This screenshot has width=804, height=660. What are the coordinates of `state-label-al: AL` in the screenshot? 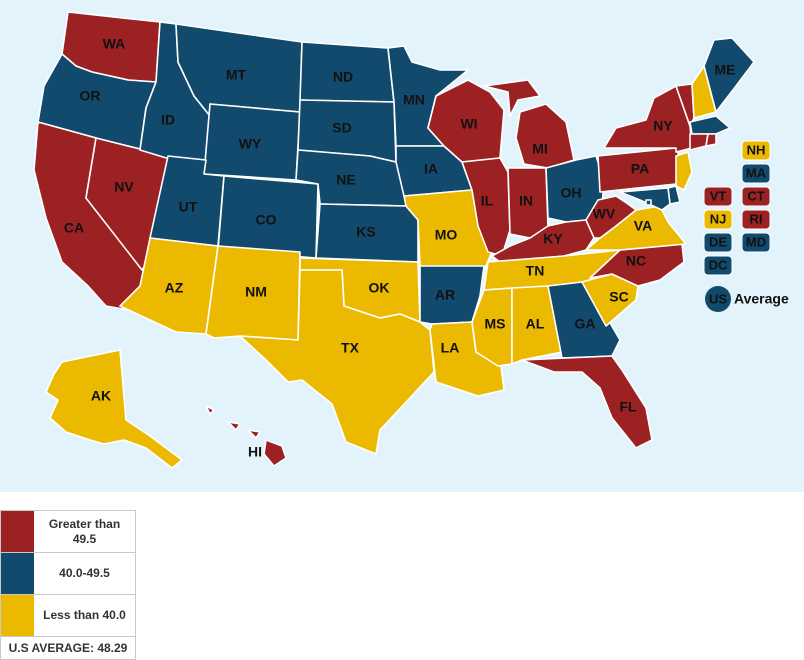 It's located at (535, 324).